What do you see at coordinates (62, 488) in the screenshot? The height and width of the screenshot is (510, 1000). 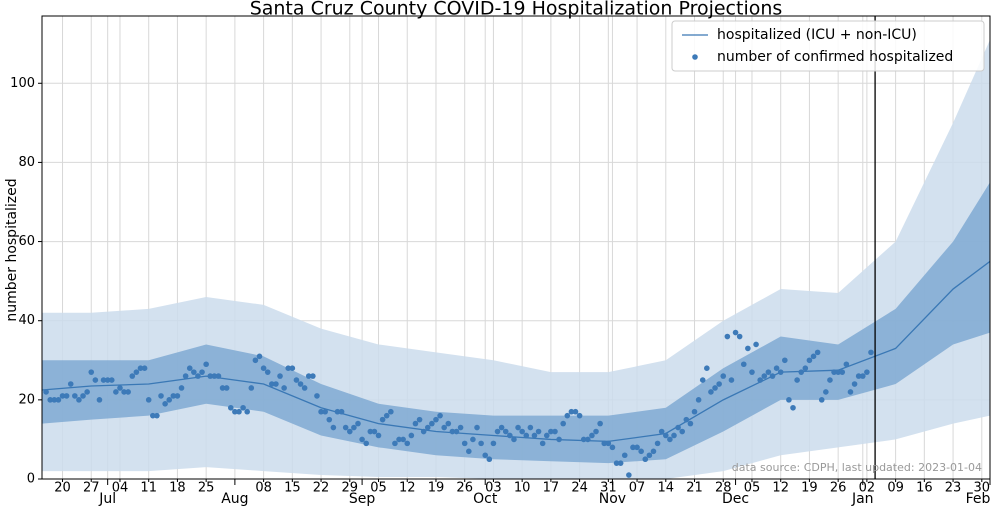 I see `x-tick-label: 20` at bounding box center [62, 488].